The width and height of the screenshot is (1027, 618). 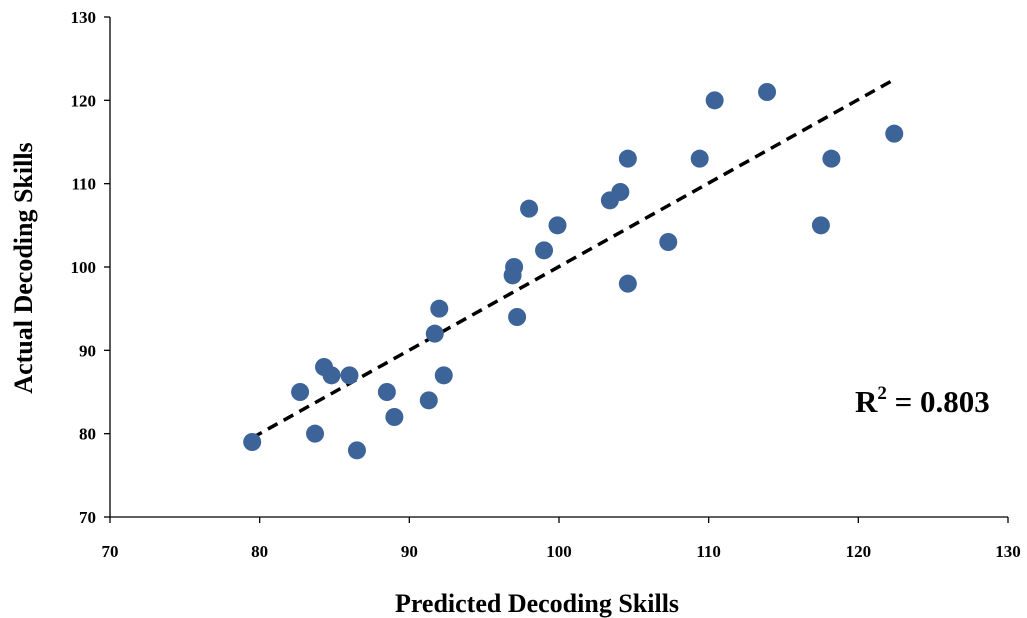 What do you see at coordinates (87, 434) in the screenshot?
I see `y-tick-label: 80` at bounding box center [87, 434].